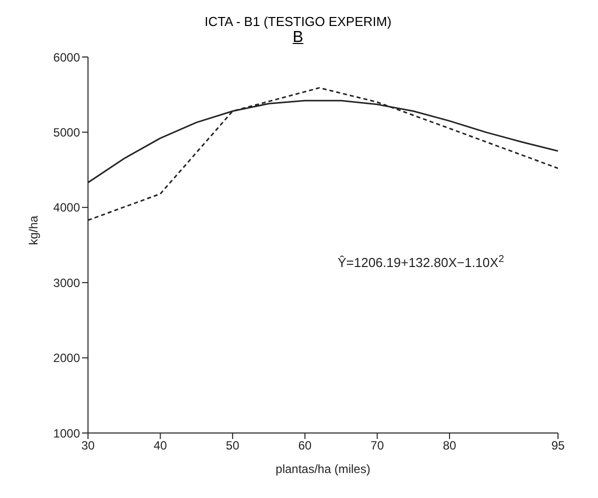  Describe the element at coordinates (421, 262) in the screenshot. I see `annotation: Ŷ=1206.19+132.80X−1.10X$^{2}$` at that location.